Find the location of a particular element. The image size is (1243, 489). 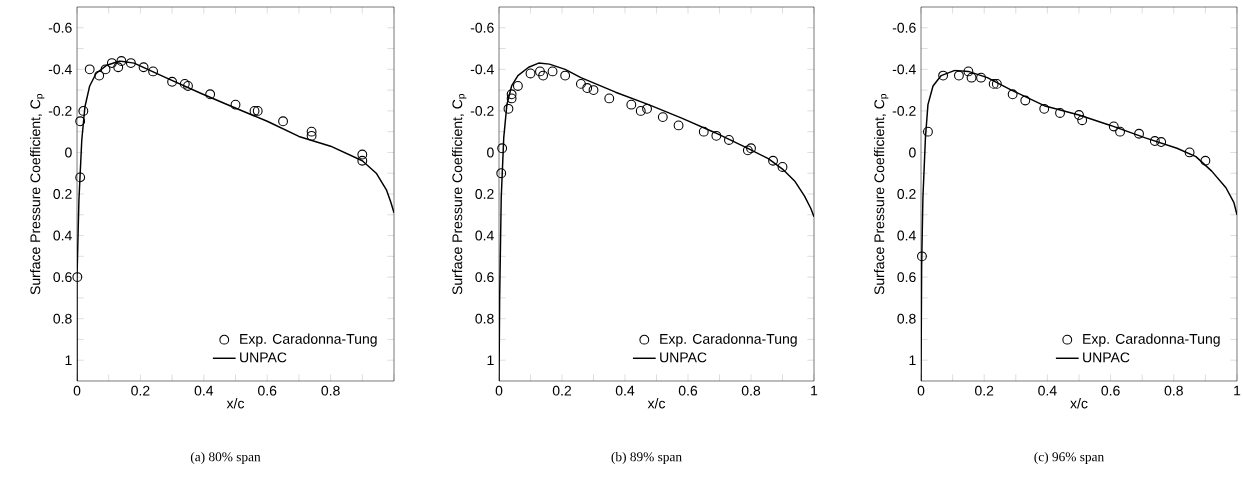

text: (a) 80% span is located at coordinates (225, 458).